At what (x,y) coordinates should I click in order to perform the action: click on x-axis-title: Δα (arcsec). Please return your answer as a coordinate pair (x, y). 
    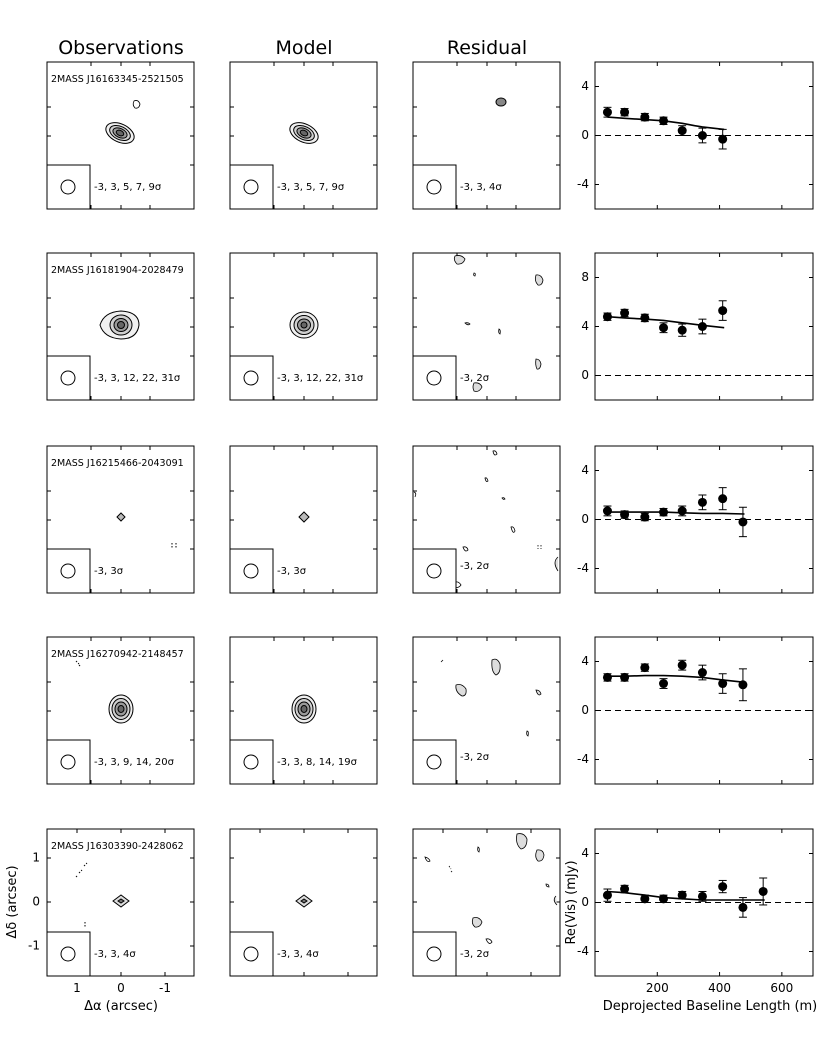
    Looking at the image, I should click on (121, 1006).